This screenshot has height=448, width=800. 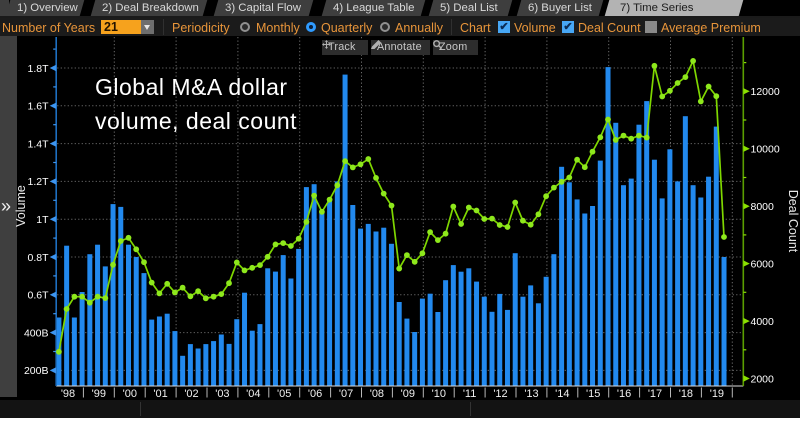 I want to click on svg-text: '18, so click(x=686, y=394).